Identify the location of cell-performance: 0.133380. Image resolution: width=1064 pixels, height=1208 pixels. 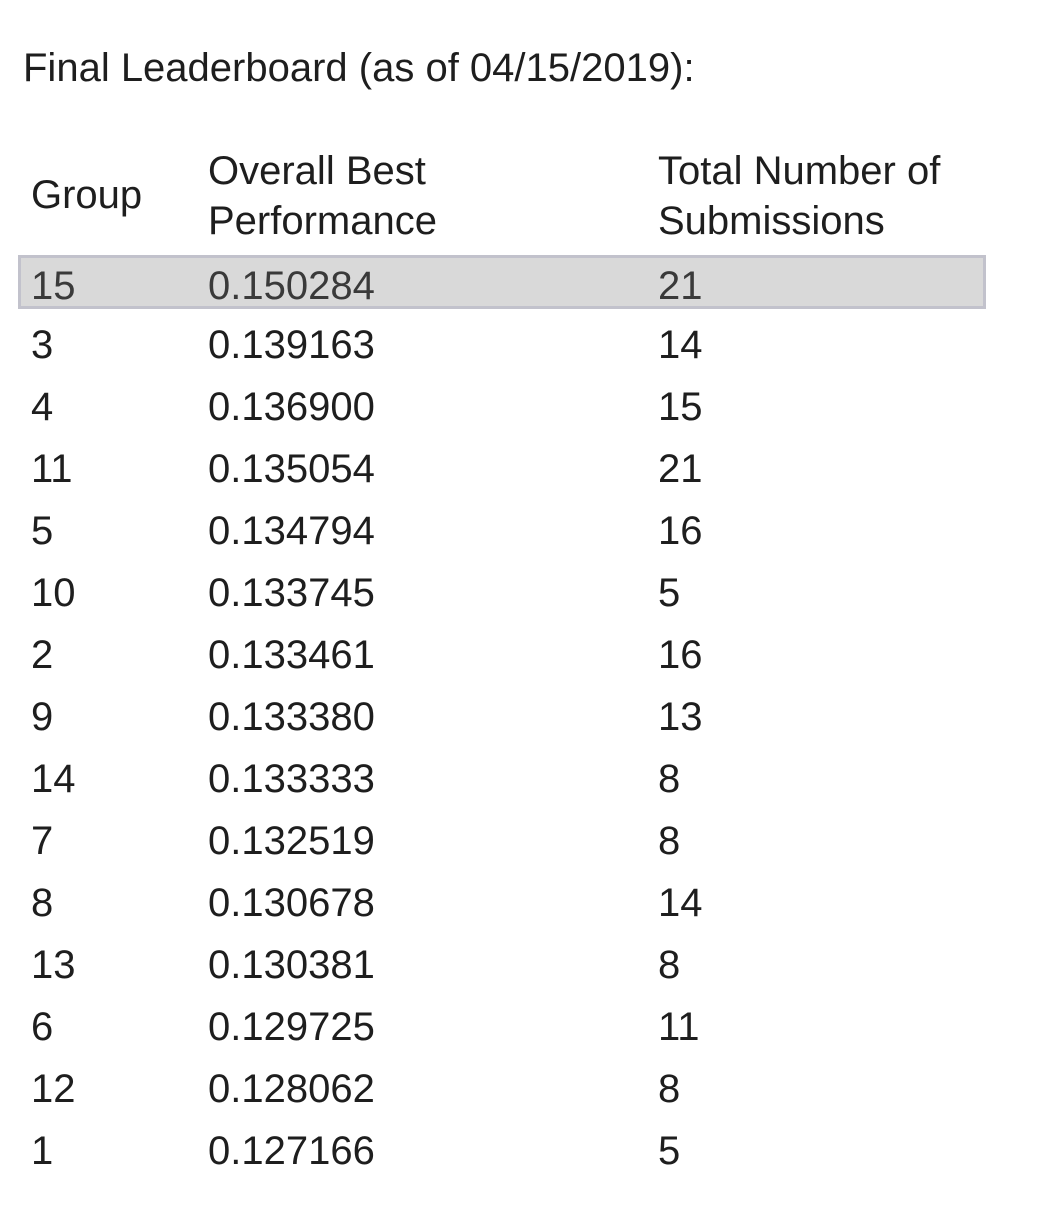
(291, 717).